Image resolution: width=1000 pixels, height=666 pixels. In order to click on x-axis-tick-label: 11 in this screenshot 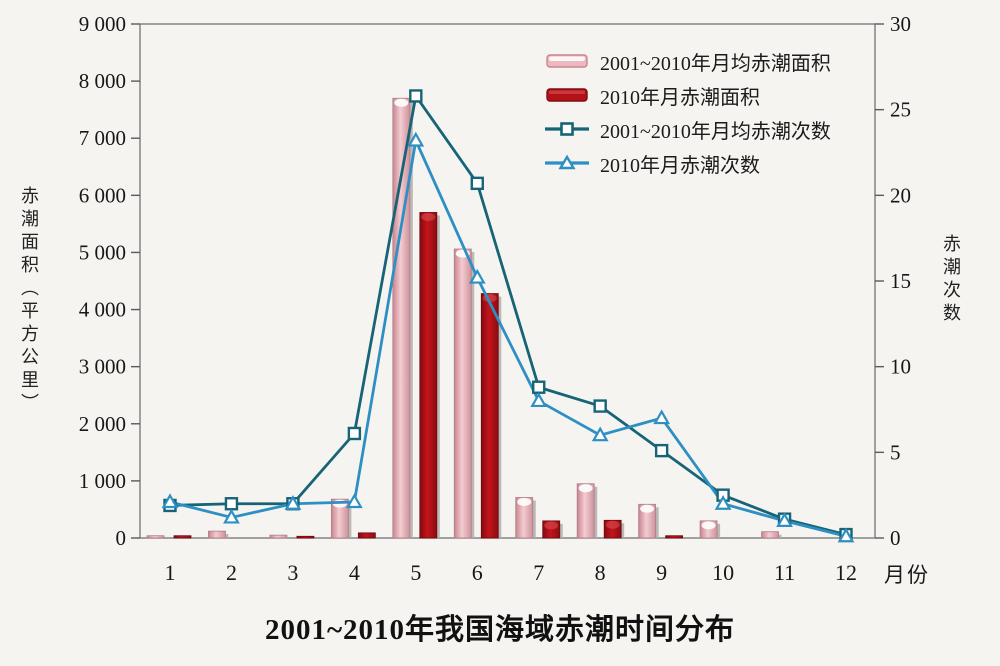, I will do `click(784, 572)`.